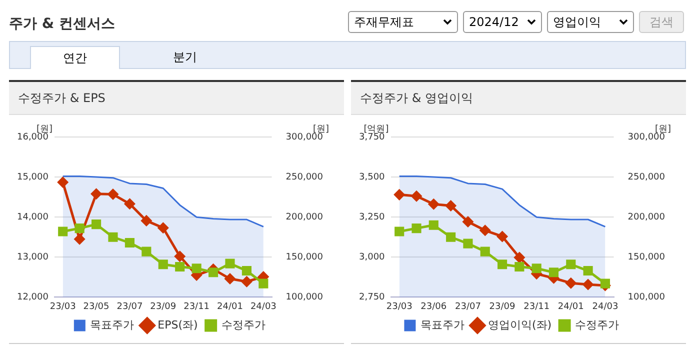 The image size is (695, 349). I want to click on x-tick-label: 23/05, so click(96, 307).